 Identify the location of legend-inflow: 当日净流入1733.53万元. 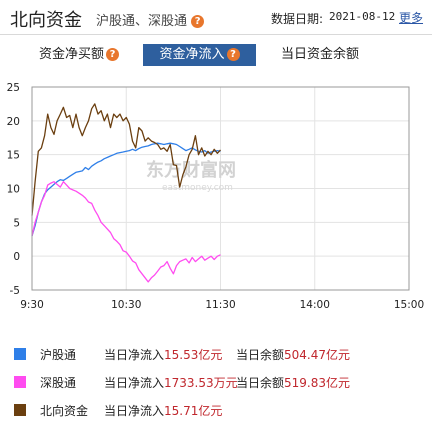
(171, 382).